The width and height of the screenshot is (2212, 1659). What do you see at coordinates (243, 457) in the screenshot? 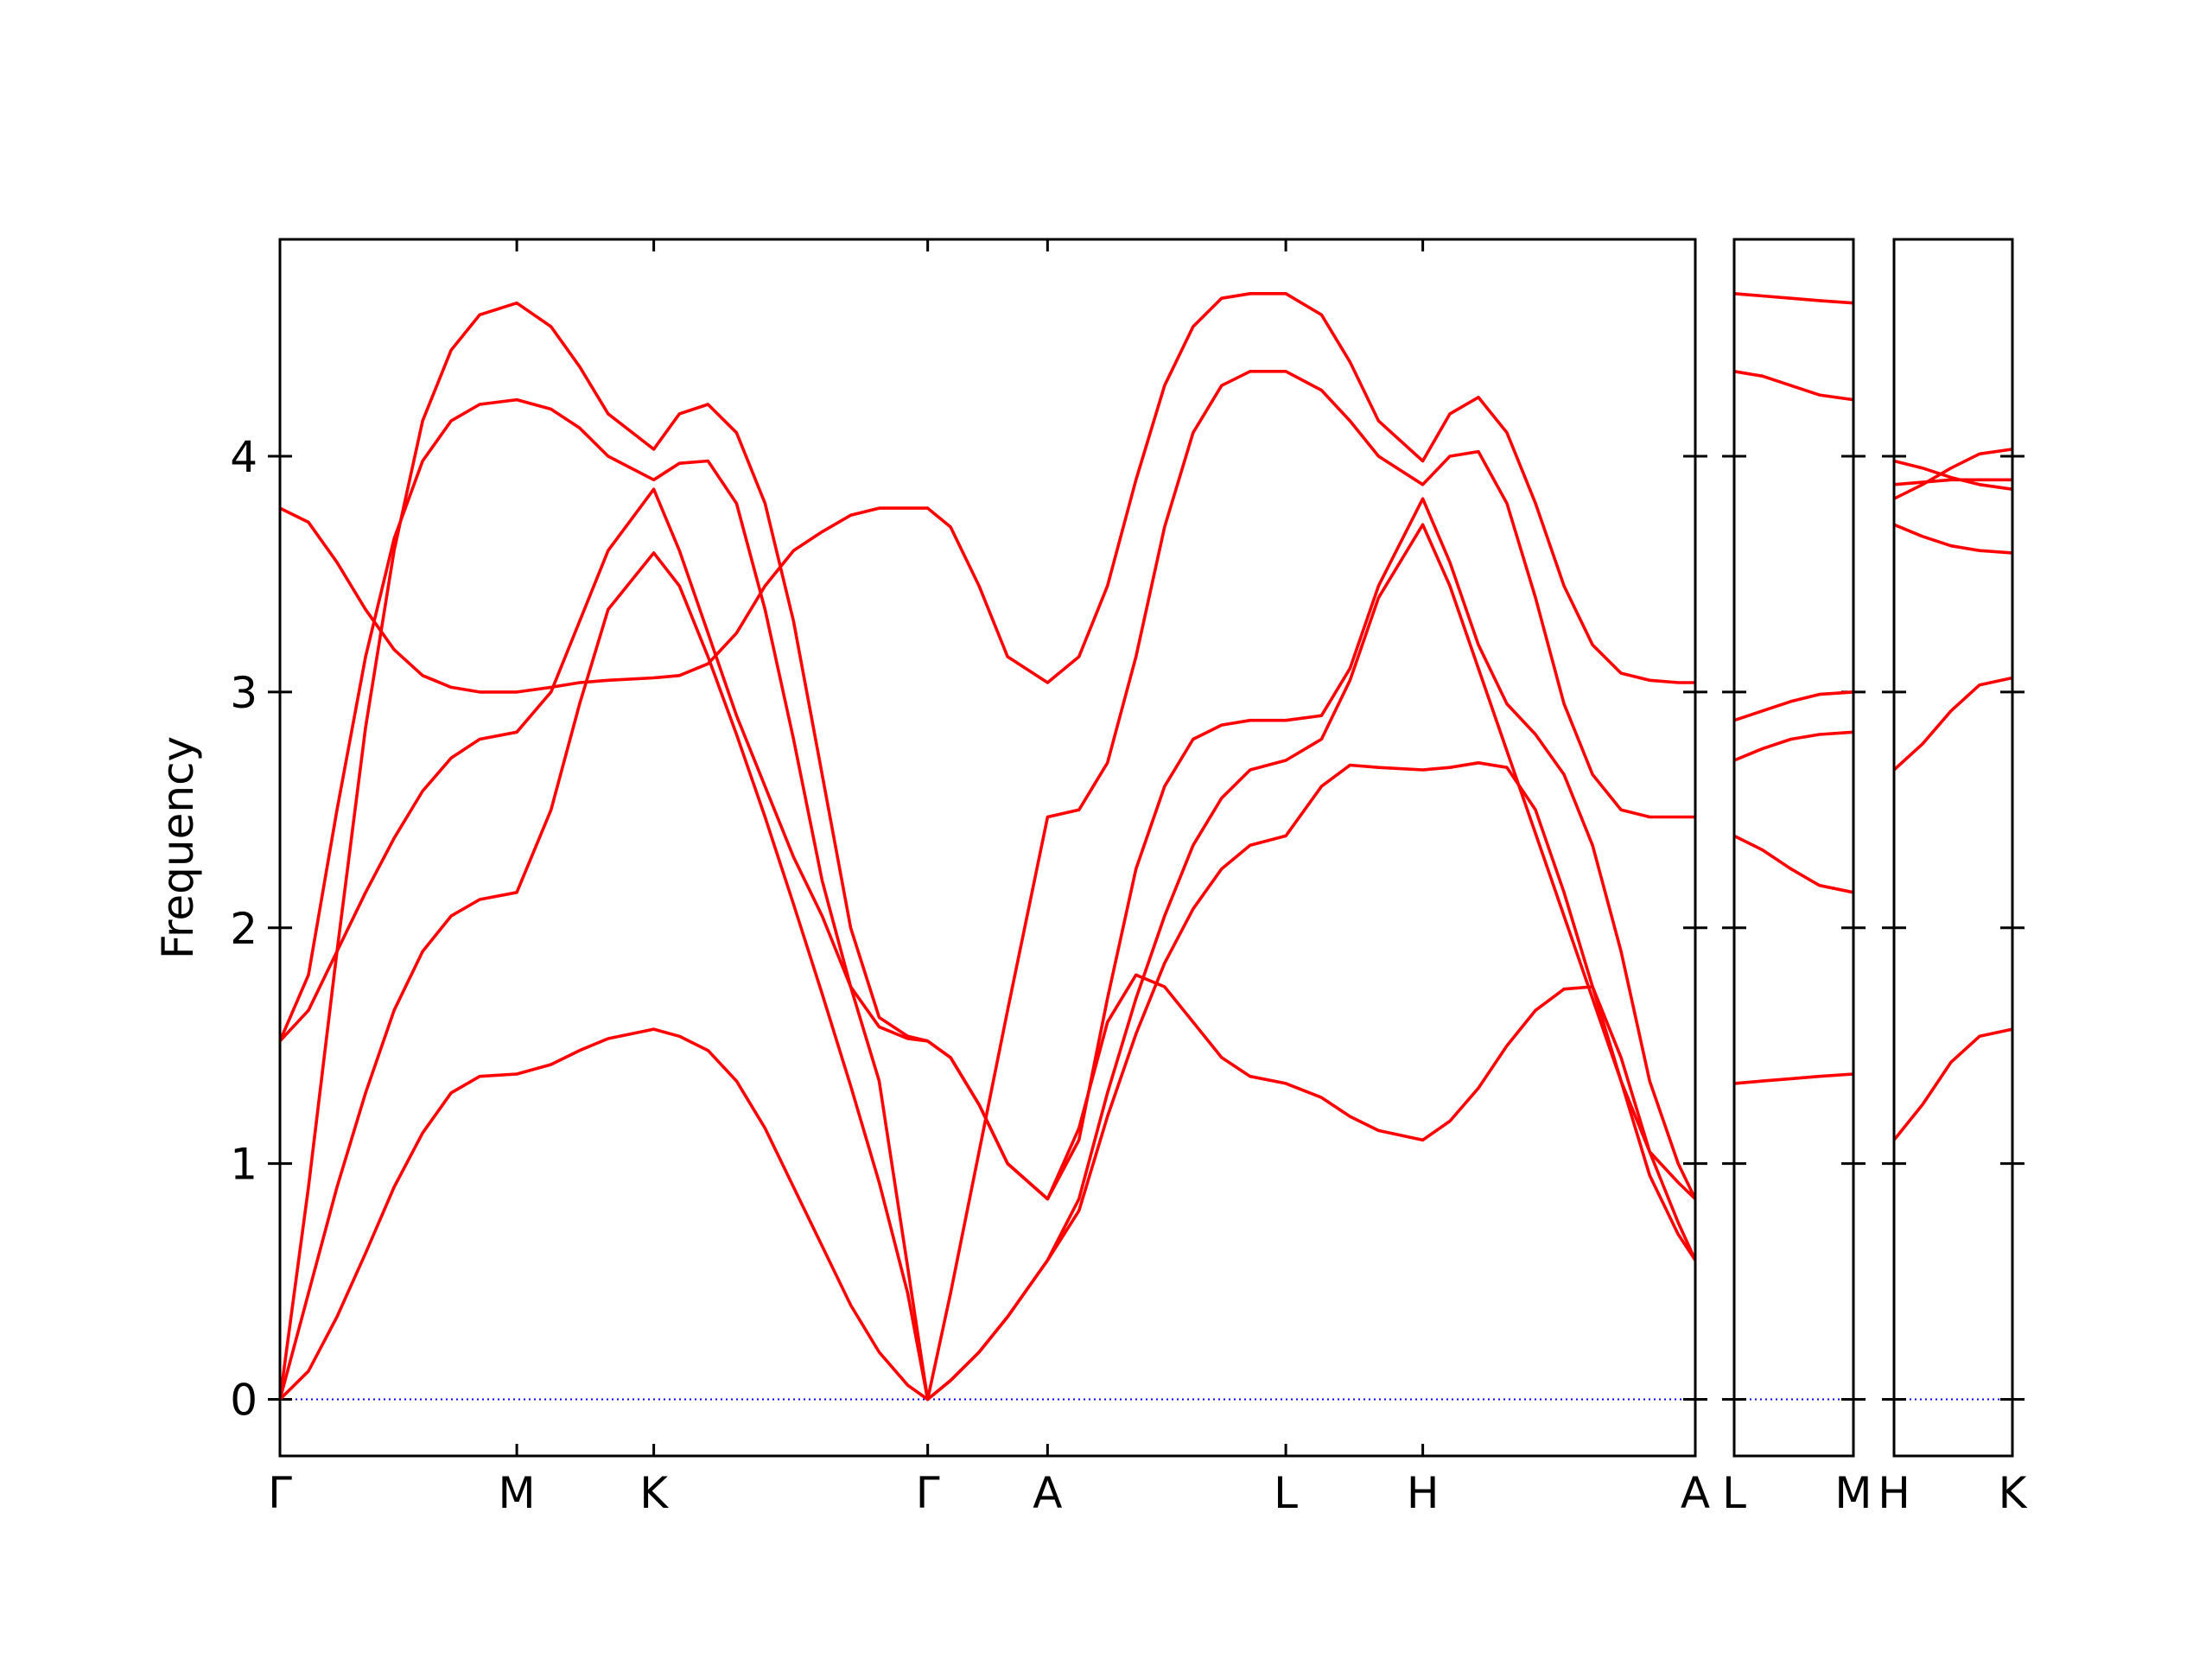
I see `y-tick-label: 4` at bounding box center [243, 457].